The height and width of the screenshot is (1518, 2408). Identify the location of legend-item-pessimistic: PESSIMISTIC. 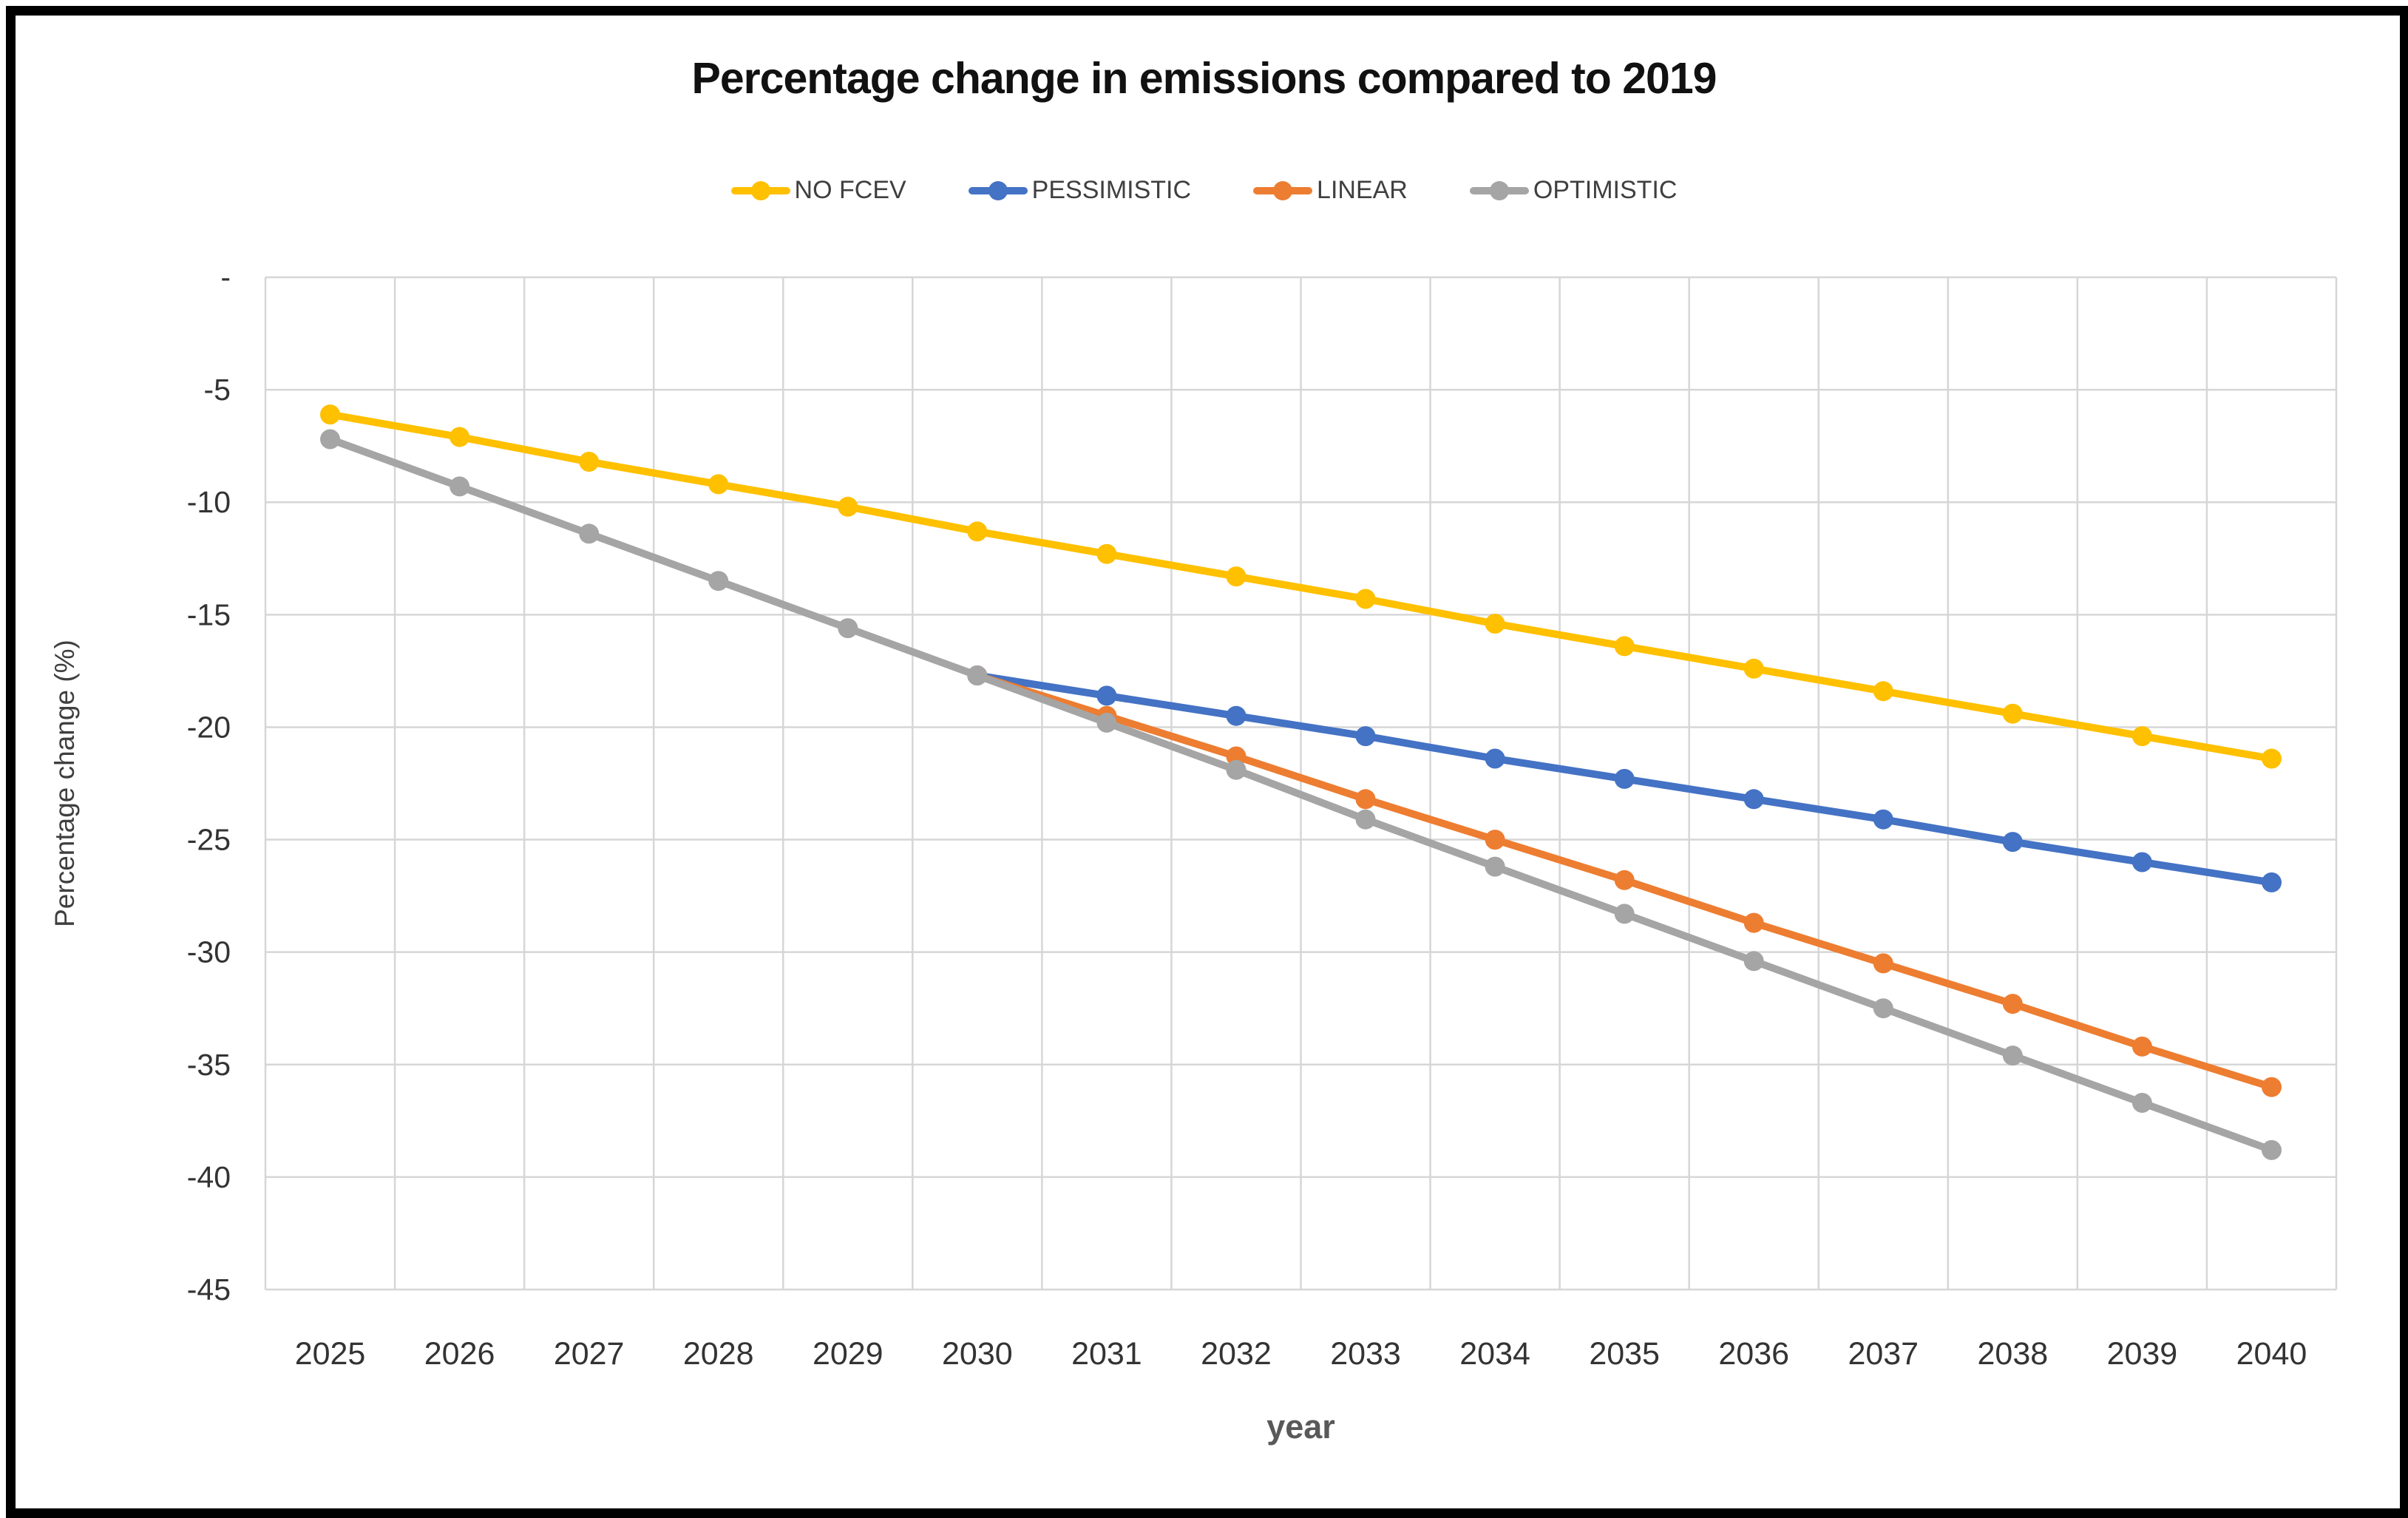
(1080, 190).